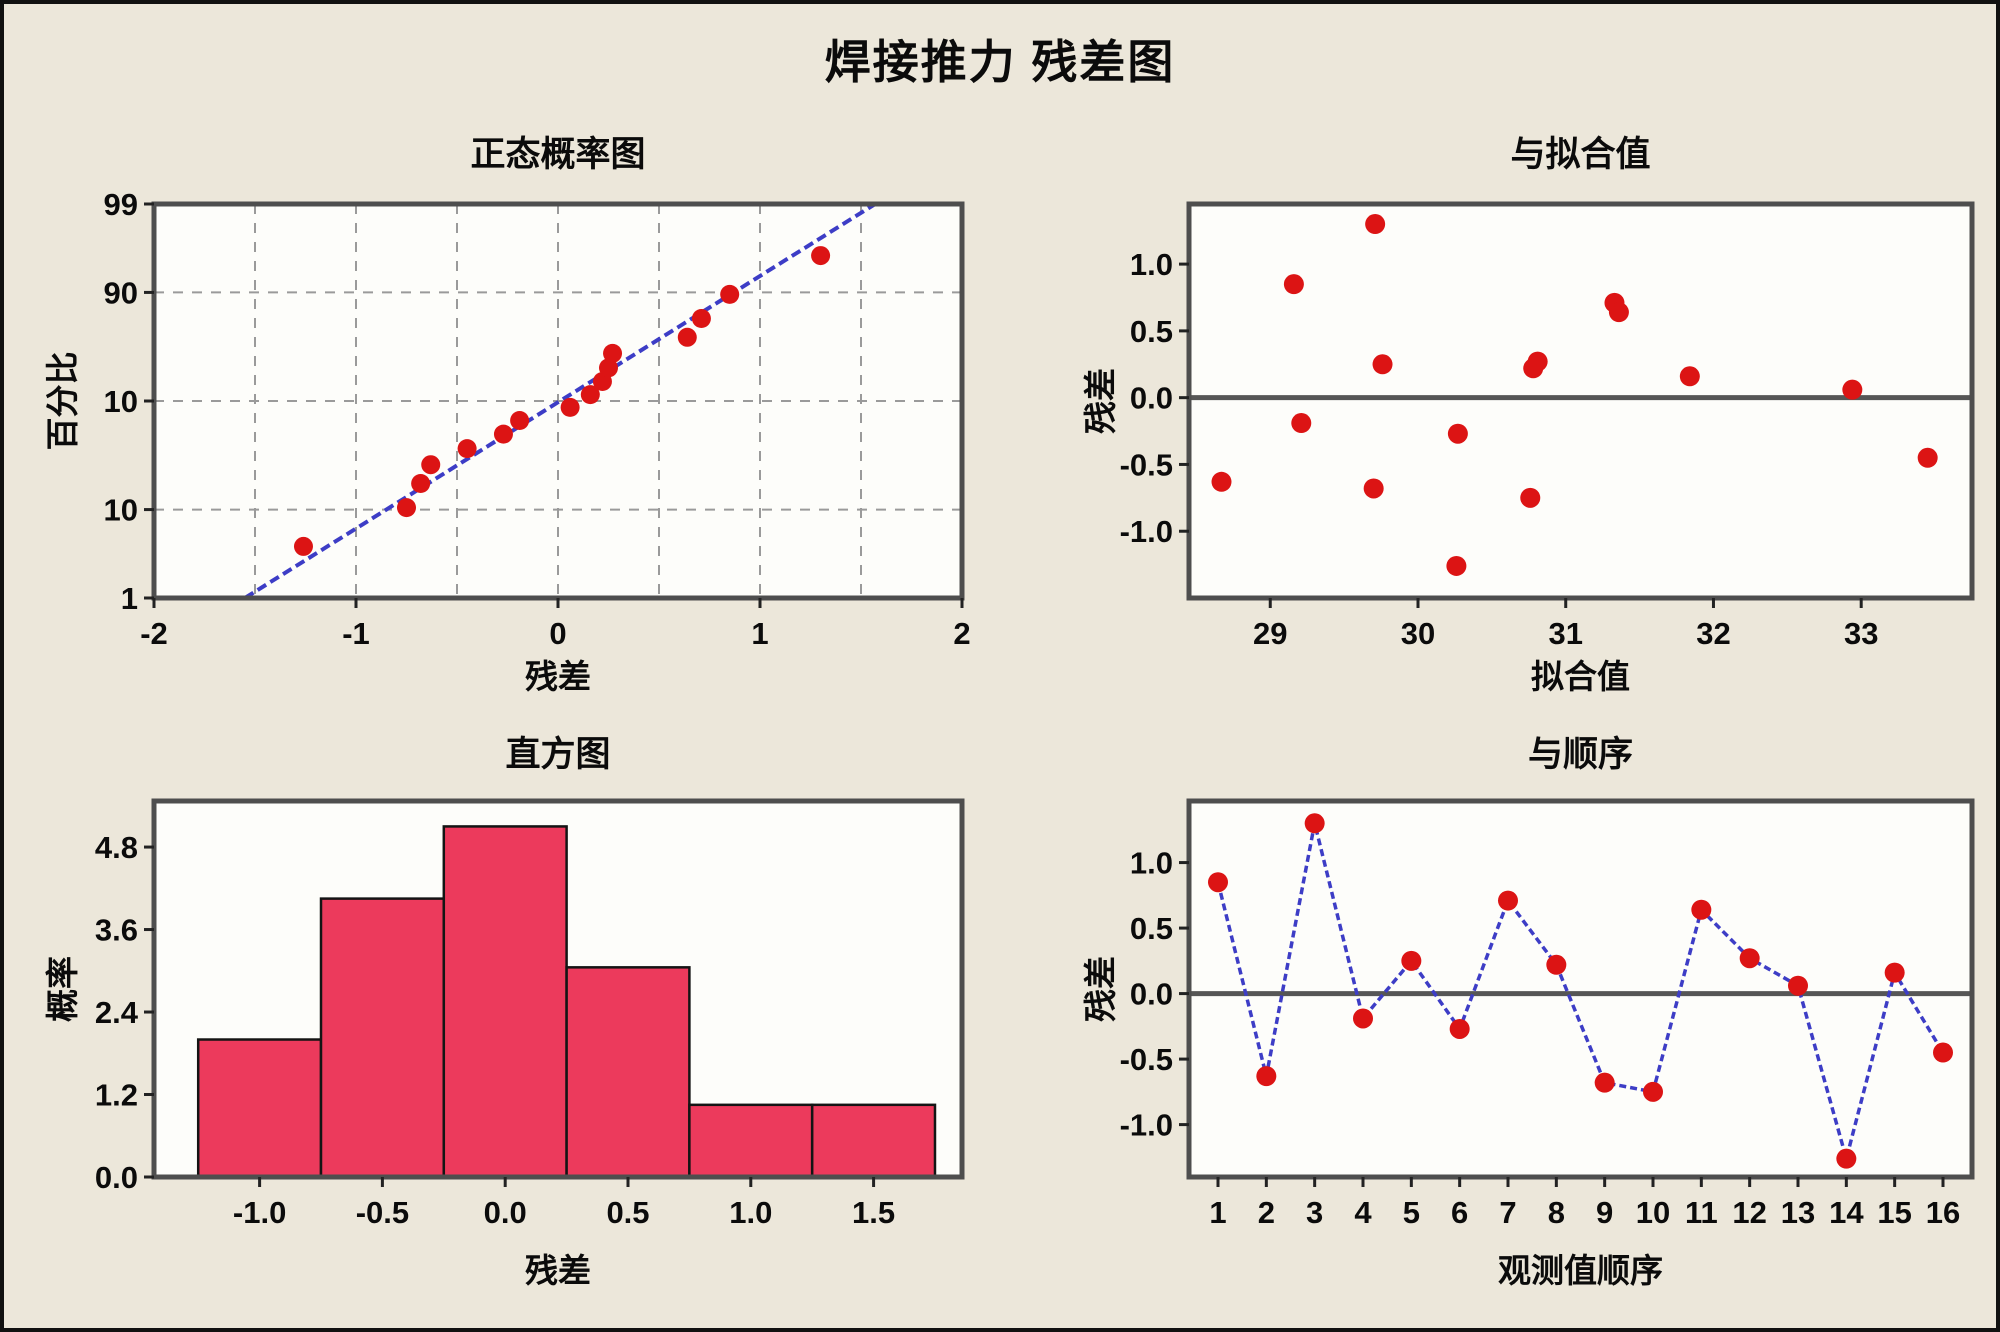  Describe the element at coordinates (1894, 1212) in the screenshot. I see `x-tick-label: 15` at that location.